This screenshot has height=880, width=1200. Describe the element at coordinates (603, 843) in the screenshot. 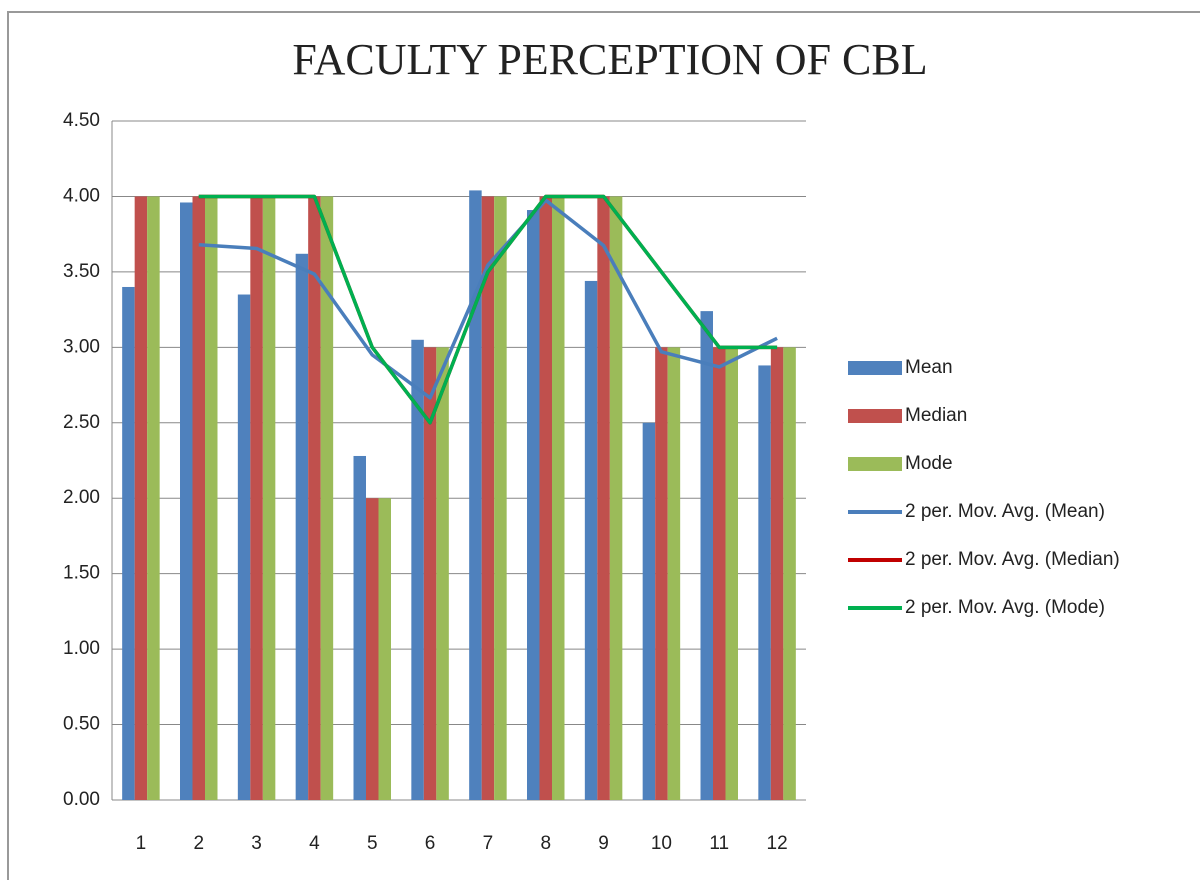

I see `x-tick-label: 9` at that location.